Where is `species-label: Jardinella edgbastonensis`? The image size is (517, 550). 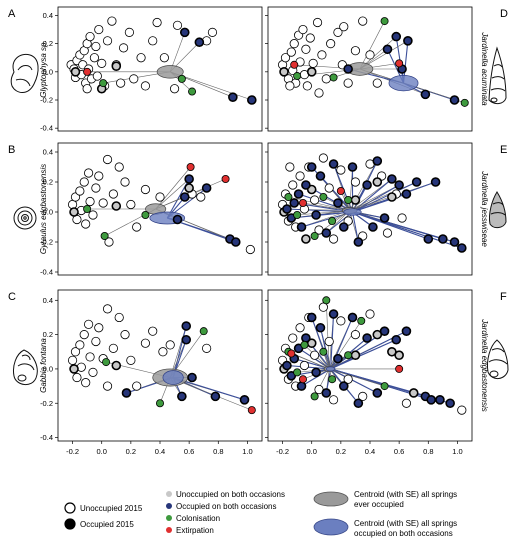
species-label: Jardinella edgbastonensis is located at coordinates (484, 365).